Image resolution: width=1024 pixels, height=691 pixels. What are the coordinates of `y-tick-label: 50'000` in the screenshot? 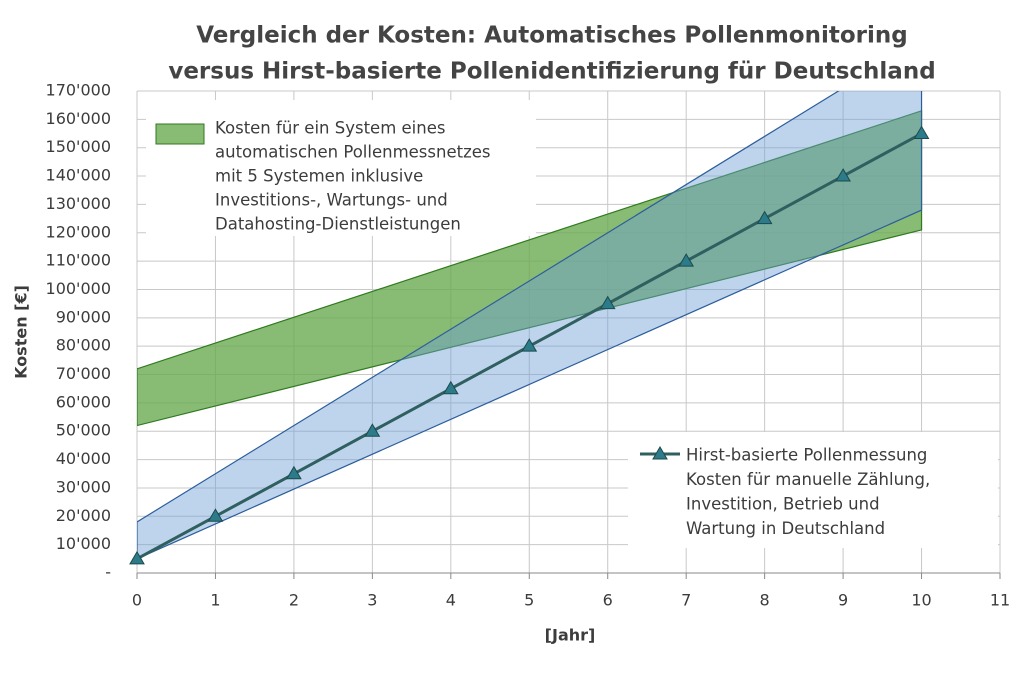 It's located at (83, 430).